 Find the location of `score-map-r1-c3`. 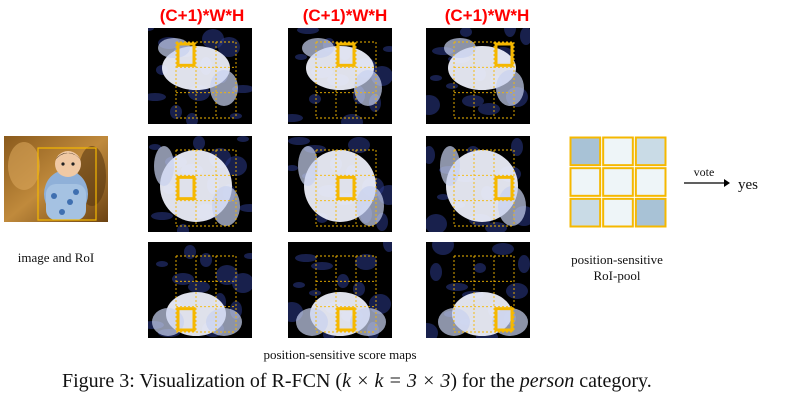

score-map-r1-c3 is located at coordinates (478, 76).